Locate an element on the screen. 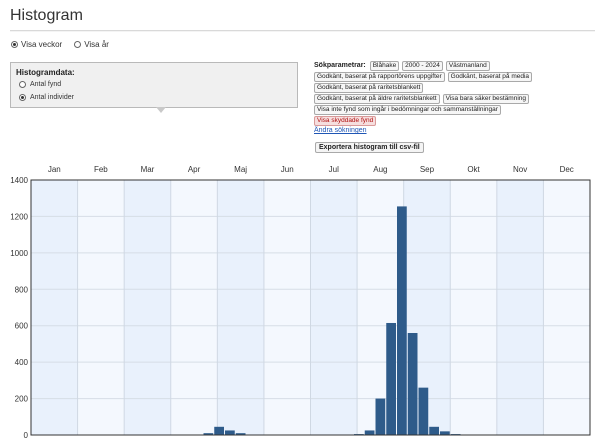 This screenshot has width=604, height=443. view-toggle: Visa veckor Visa år is located at coordinates (60, 44).